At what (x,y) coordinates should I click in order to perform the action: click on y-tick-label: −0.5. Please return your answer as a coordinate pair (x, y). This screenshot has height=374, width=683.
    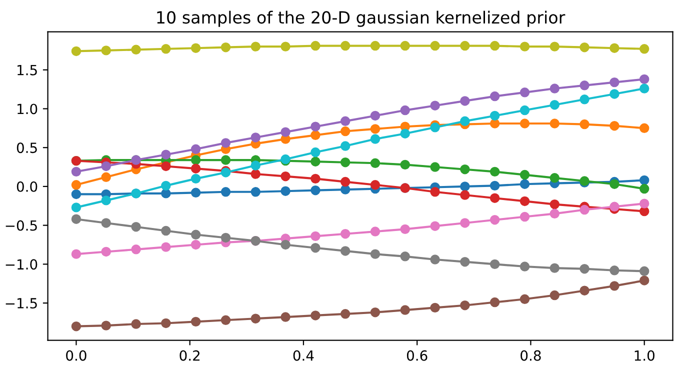
    Looking at the image, I should click on (21, 225).